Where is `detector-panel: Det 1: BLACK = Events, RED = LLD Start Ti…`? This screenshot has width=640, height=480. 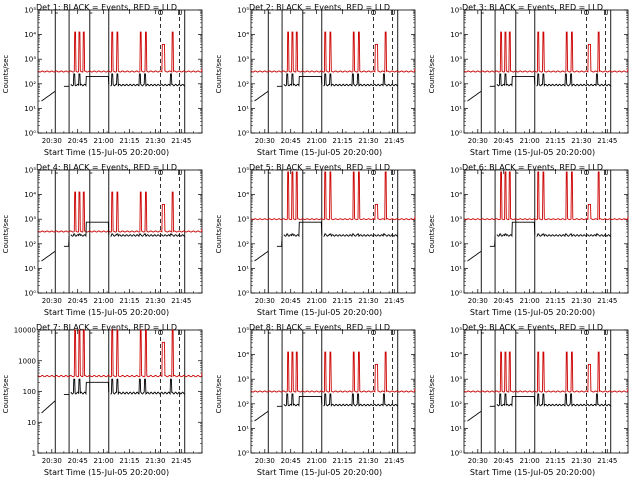 detector-panel: Det 1: BLACK = Events, RED = LLD Start Ti… is located at coordinates (106, 80).